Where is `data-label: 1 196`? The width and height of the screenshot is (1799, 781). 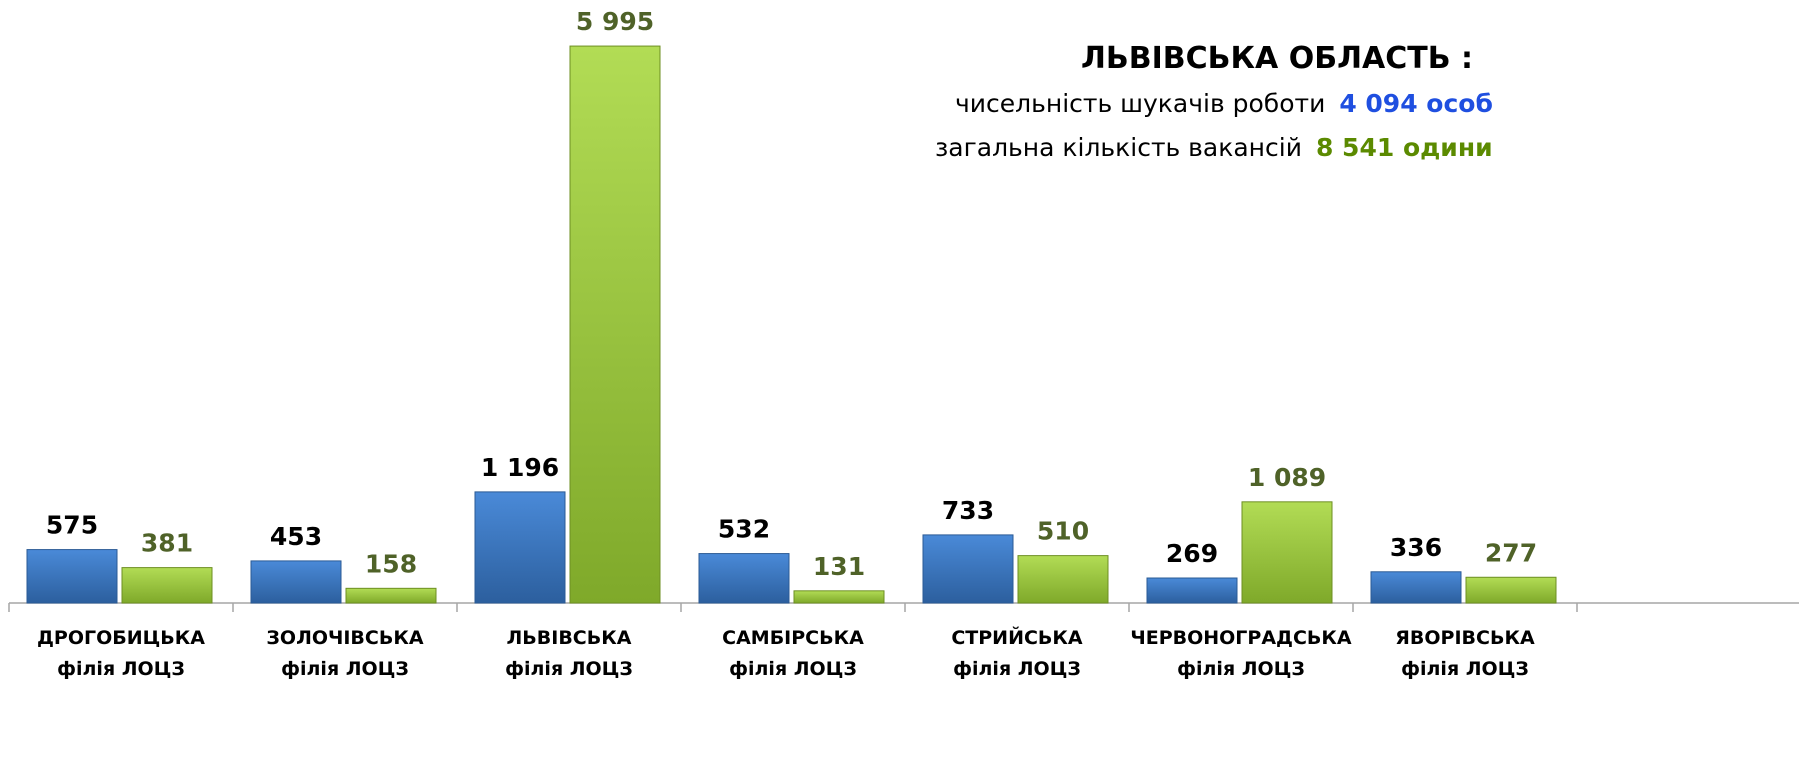 data-label: 1 196 is located at coordinates (520, 467).